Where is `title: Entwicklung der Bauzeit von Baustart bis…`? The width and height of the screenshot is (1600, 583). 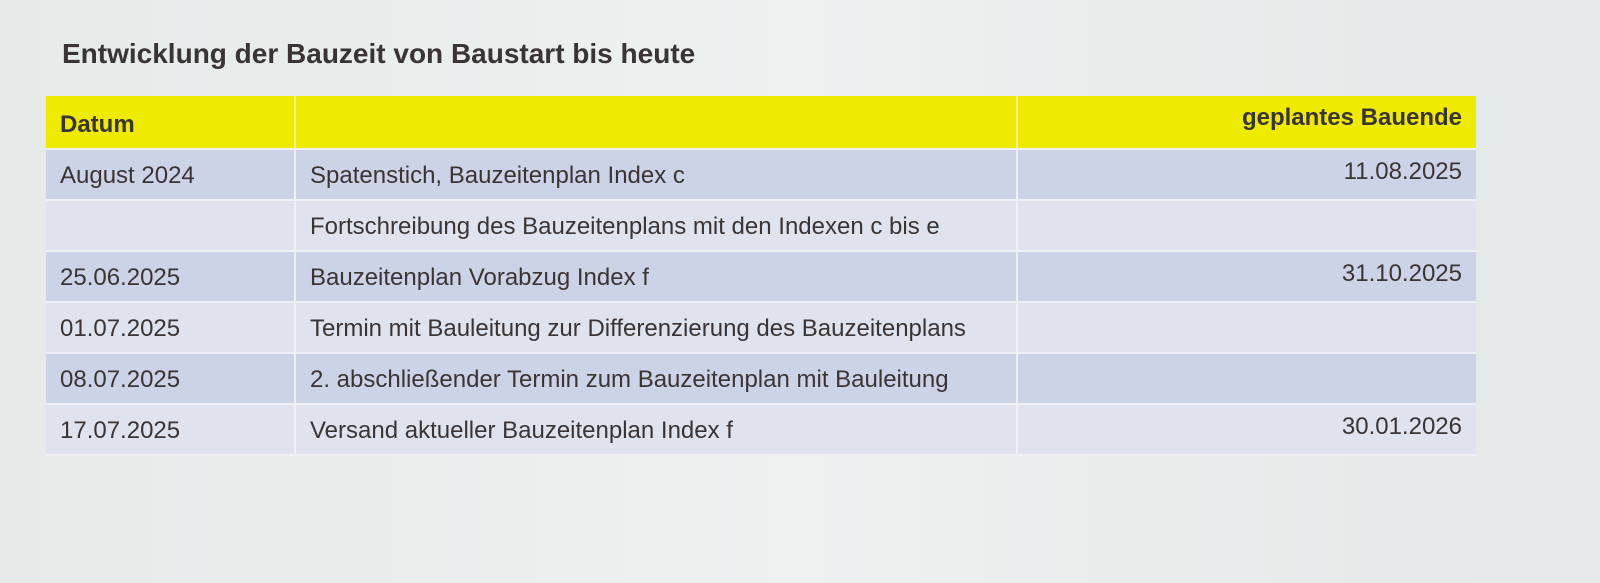
title: Entwicklung der Bauzeit von Baustart bis… is located at coordinates (379, 53).